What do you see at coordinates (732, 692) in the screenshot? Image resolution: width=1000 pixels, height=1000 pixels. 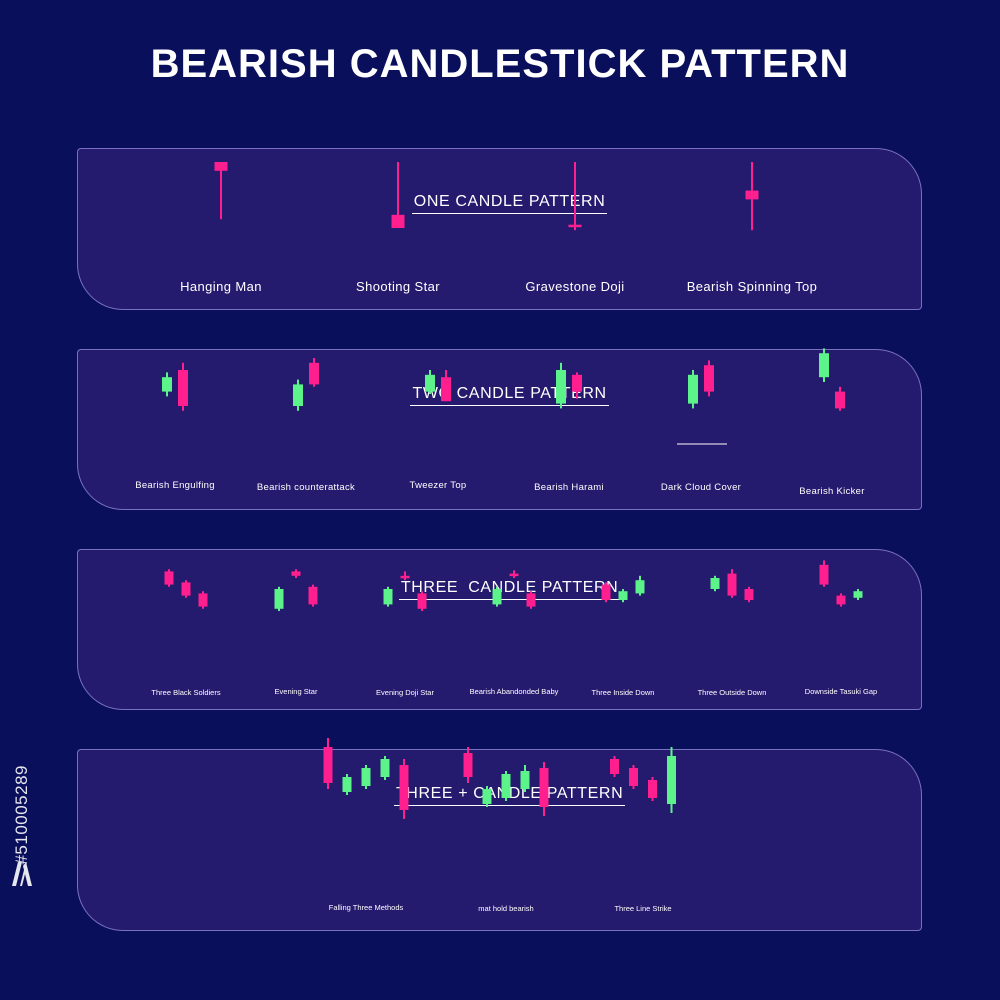 I see `pattern-label: Three Outside Down` at bounding box center [732, 692].